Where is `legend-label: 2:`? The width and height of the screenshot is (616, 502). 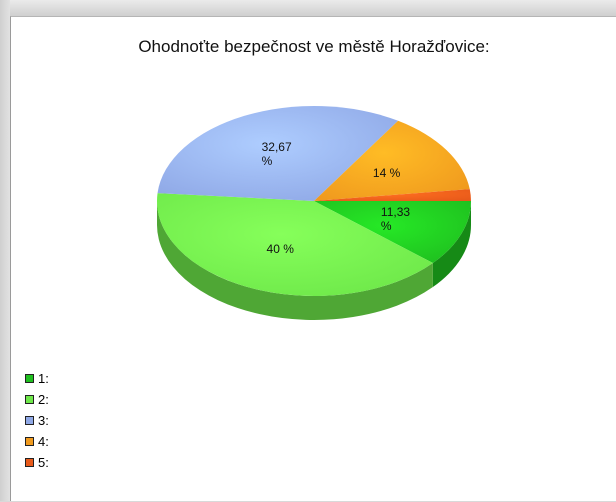 legend-label: 2: is located at coordinates (43, 399).